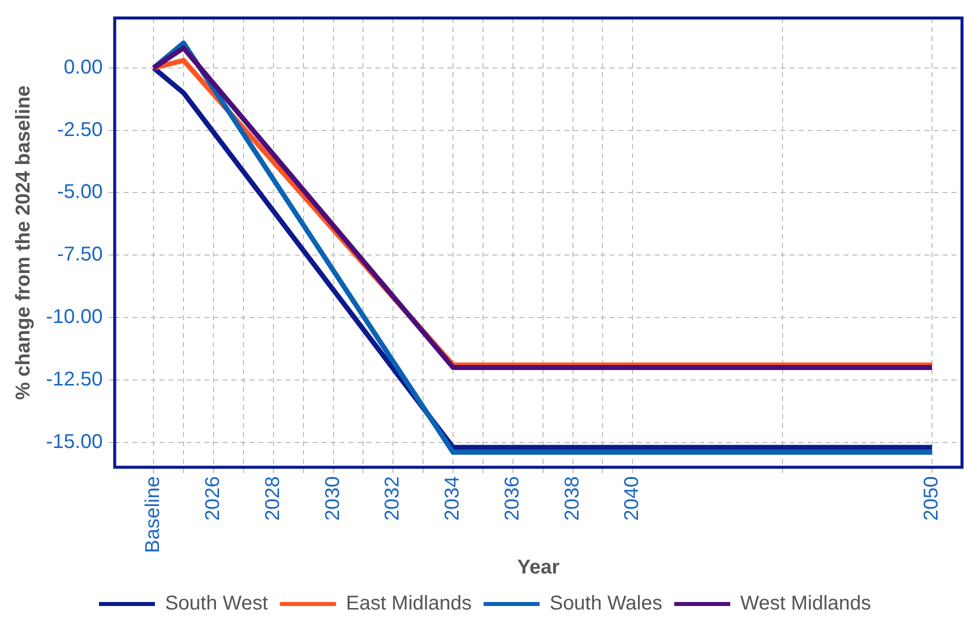 The height and width of the screenshot is (624, 964). I want to click on x-tick-label: 2032, so click(393, 498).